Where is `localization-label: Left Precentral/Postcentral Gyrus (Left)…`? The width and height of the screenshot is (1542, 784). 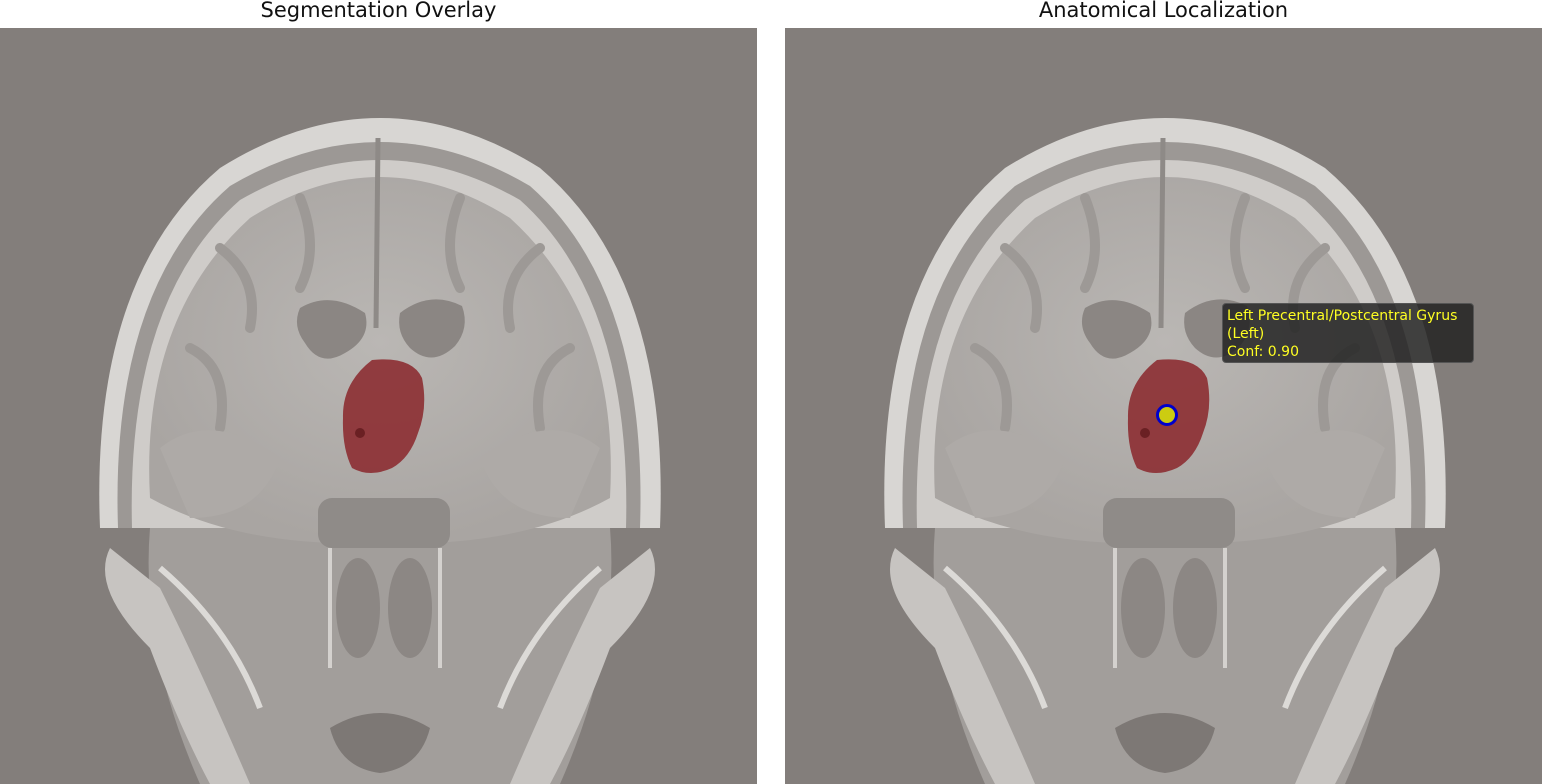 localization-label: Left Precentral/Postcentral Gyrus (Left)… is located at coordinates (1348, 333).